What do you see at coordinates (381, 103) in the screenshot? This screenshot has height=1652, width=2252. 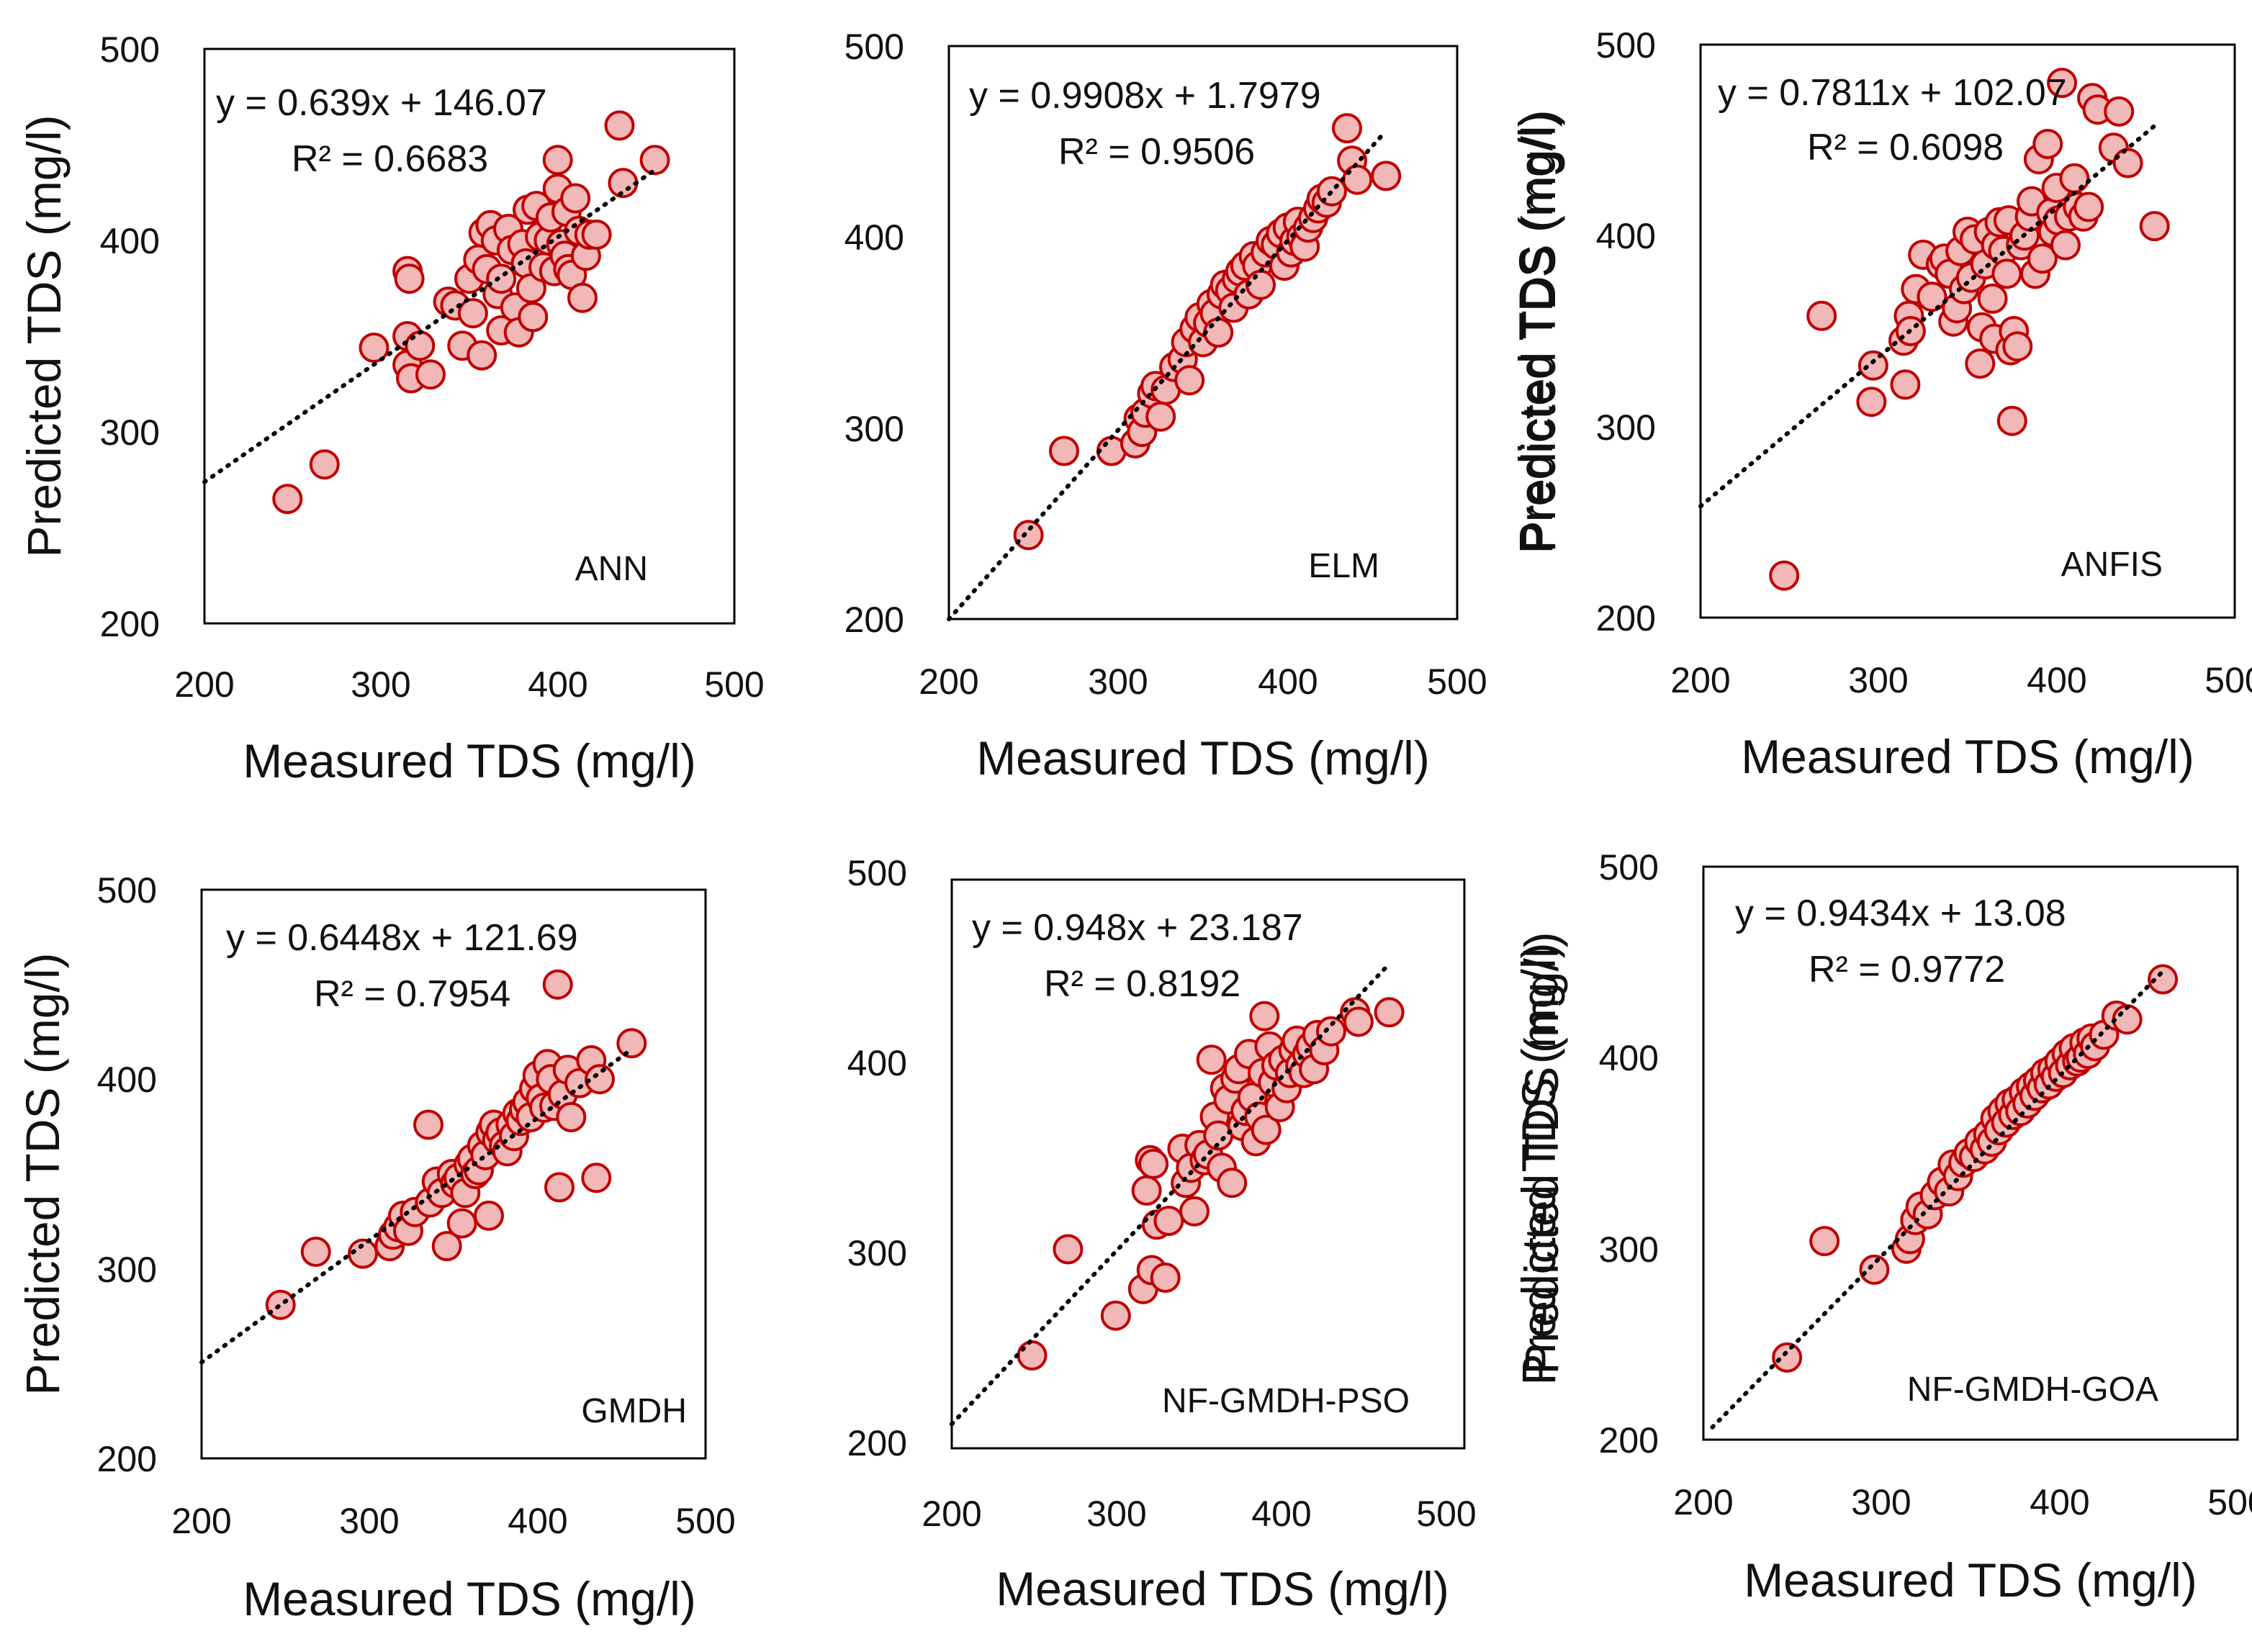 I see `trendline-equation: y = 0.639x + 146.07` at bounding box center [381, 103].